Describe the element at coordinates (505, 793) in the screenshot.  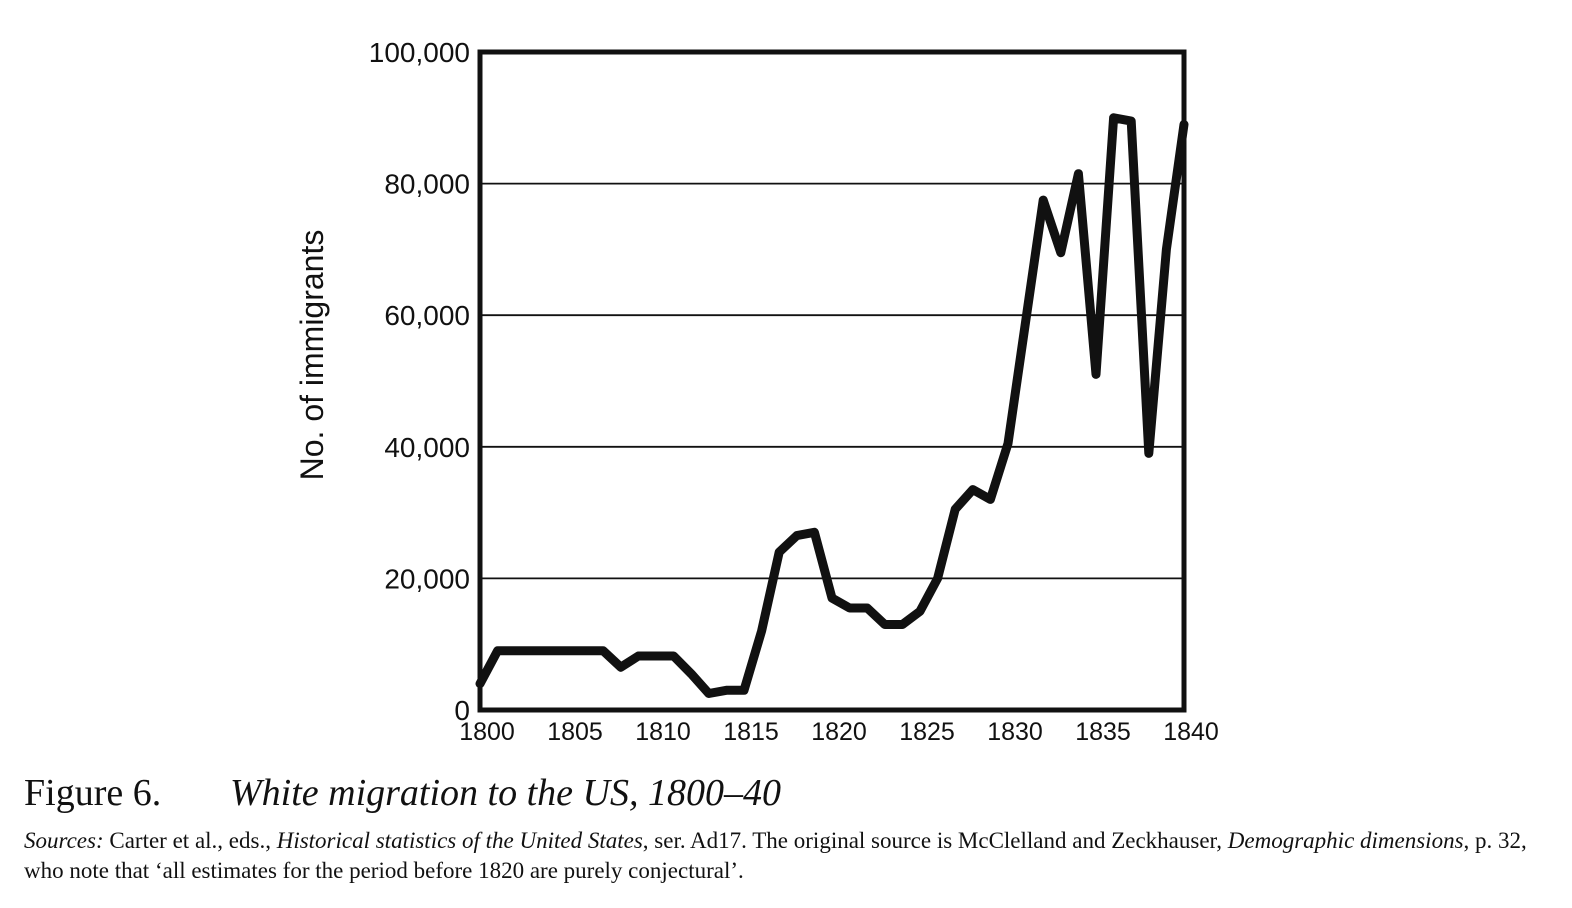
I see `figure-title: White migration to the US, 1800–40` at that location.